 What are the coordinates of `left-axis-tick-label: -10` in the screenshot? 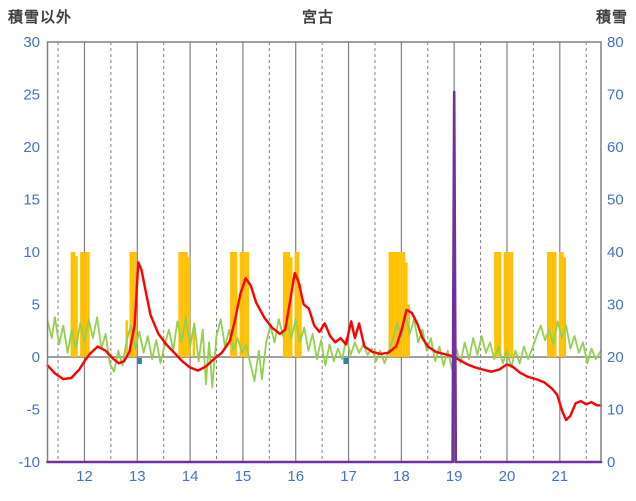 It's located at (29, 462).